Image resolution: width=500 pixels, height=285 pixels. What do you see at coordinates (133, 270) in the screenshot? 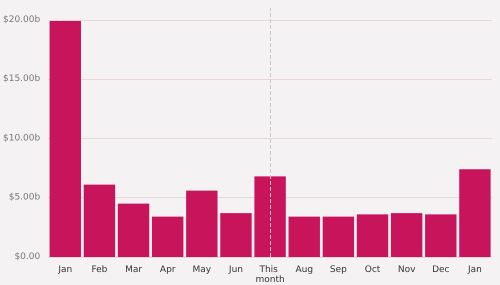
I see `x-tick-label: Mar` at bounding box center [133, 270].